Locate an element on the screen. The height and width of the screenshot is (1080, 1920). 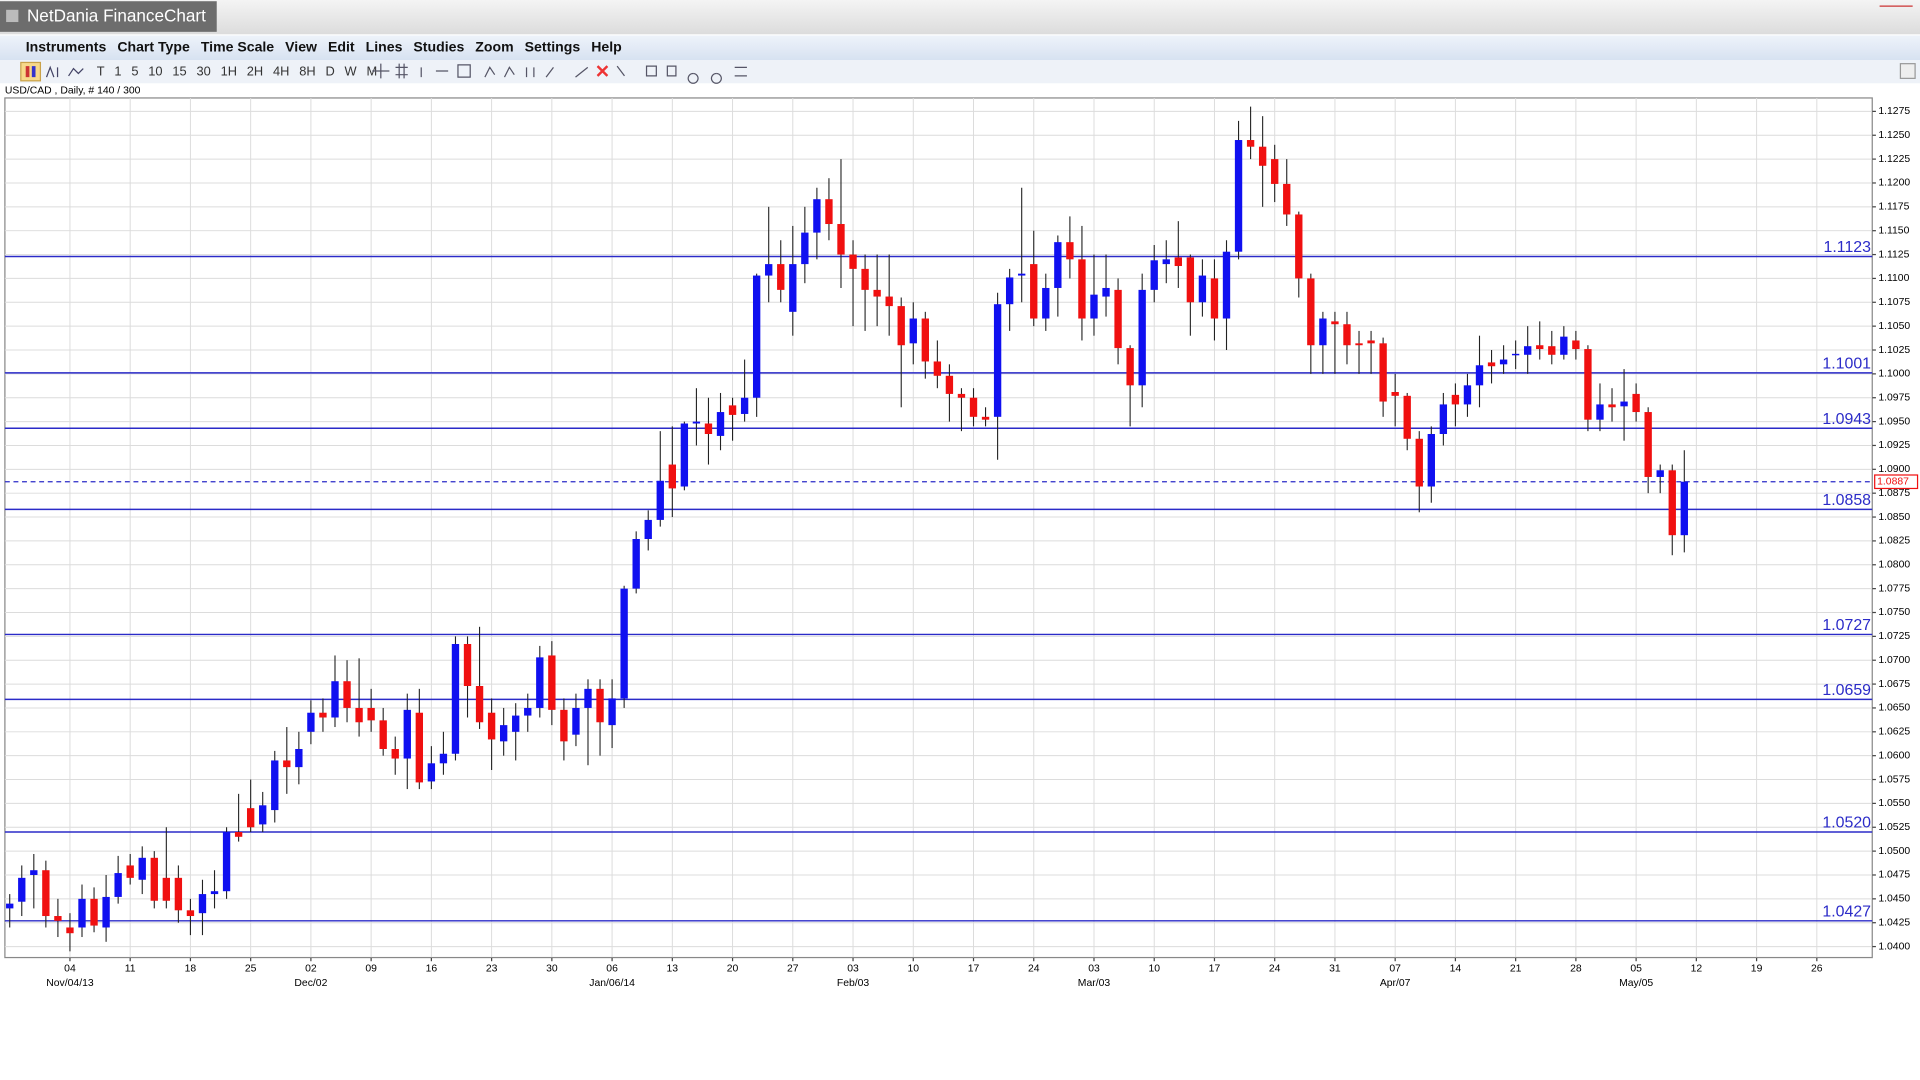
menu-item: Chart Type is located at coordinates (153, 46).